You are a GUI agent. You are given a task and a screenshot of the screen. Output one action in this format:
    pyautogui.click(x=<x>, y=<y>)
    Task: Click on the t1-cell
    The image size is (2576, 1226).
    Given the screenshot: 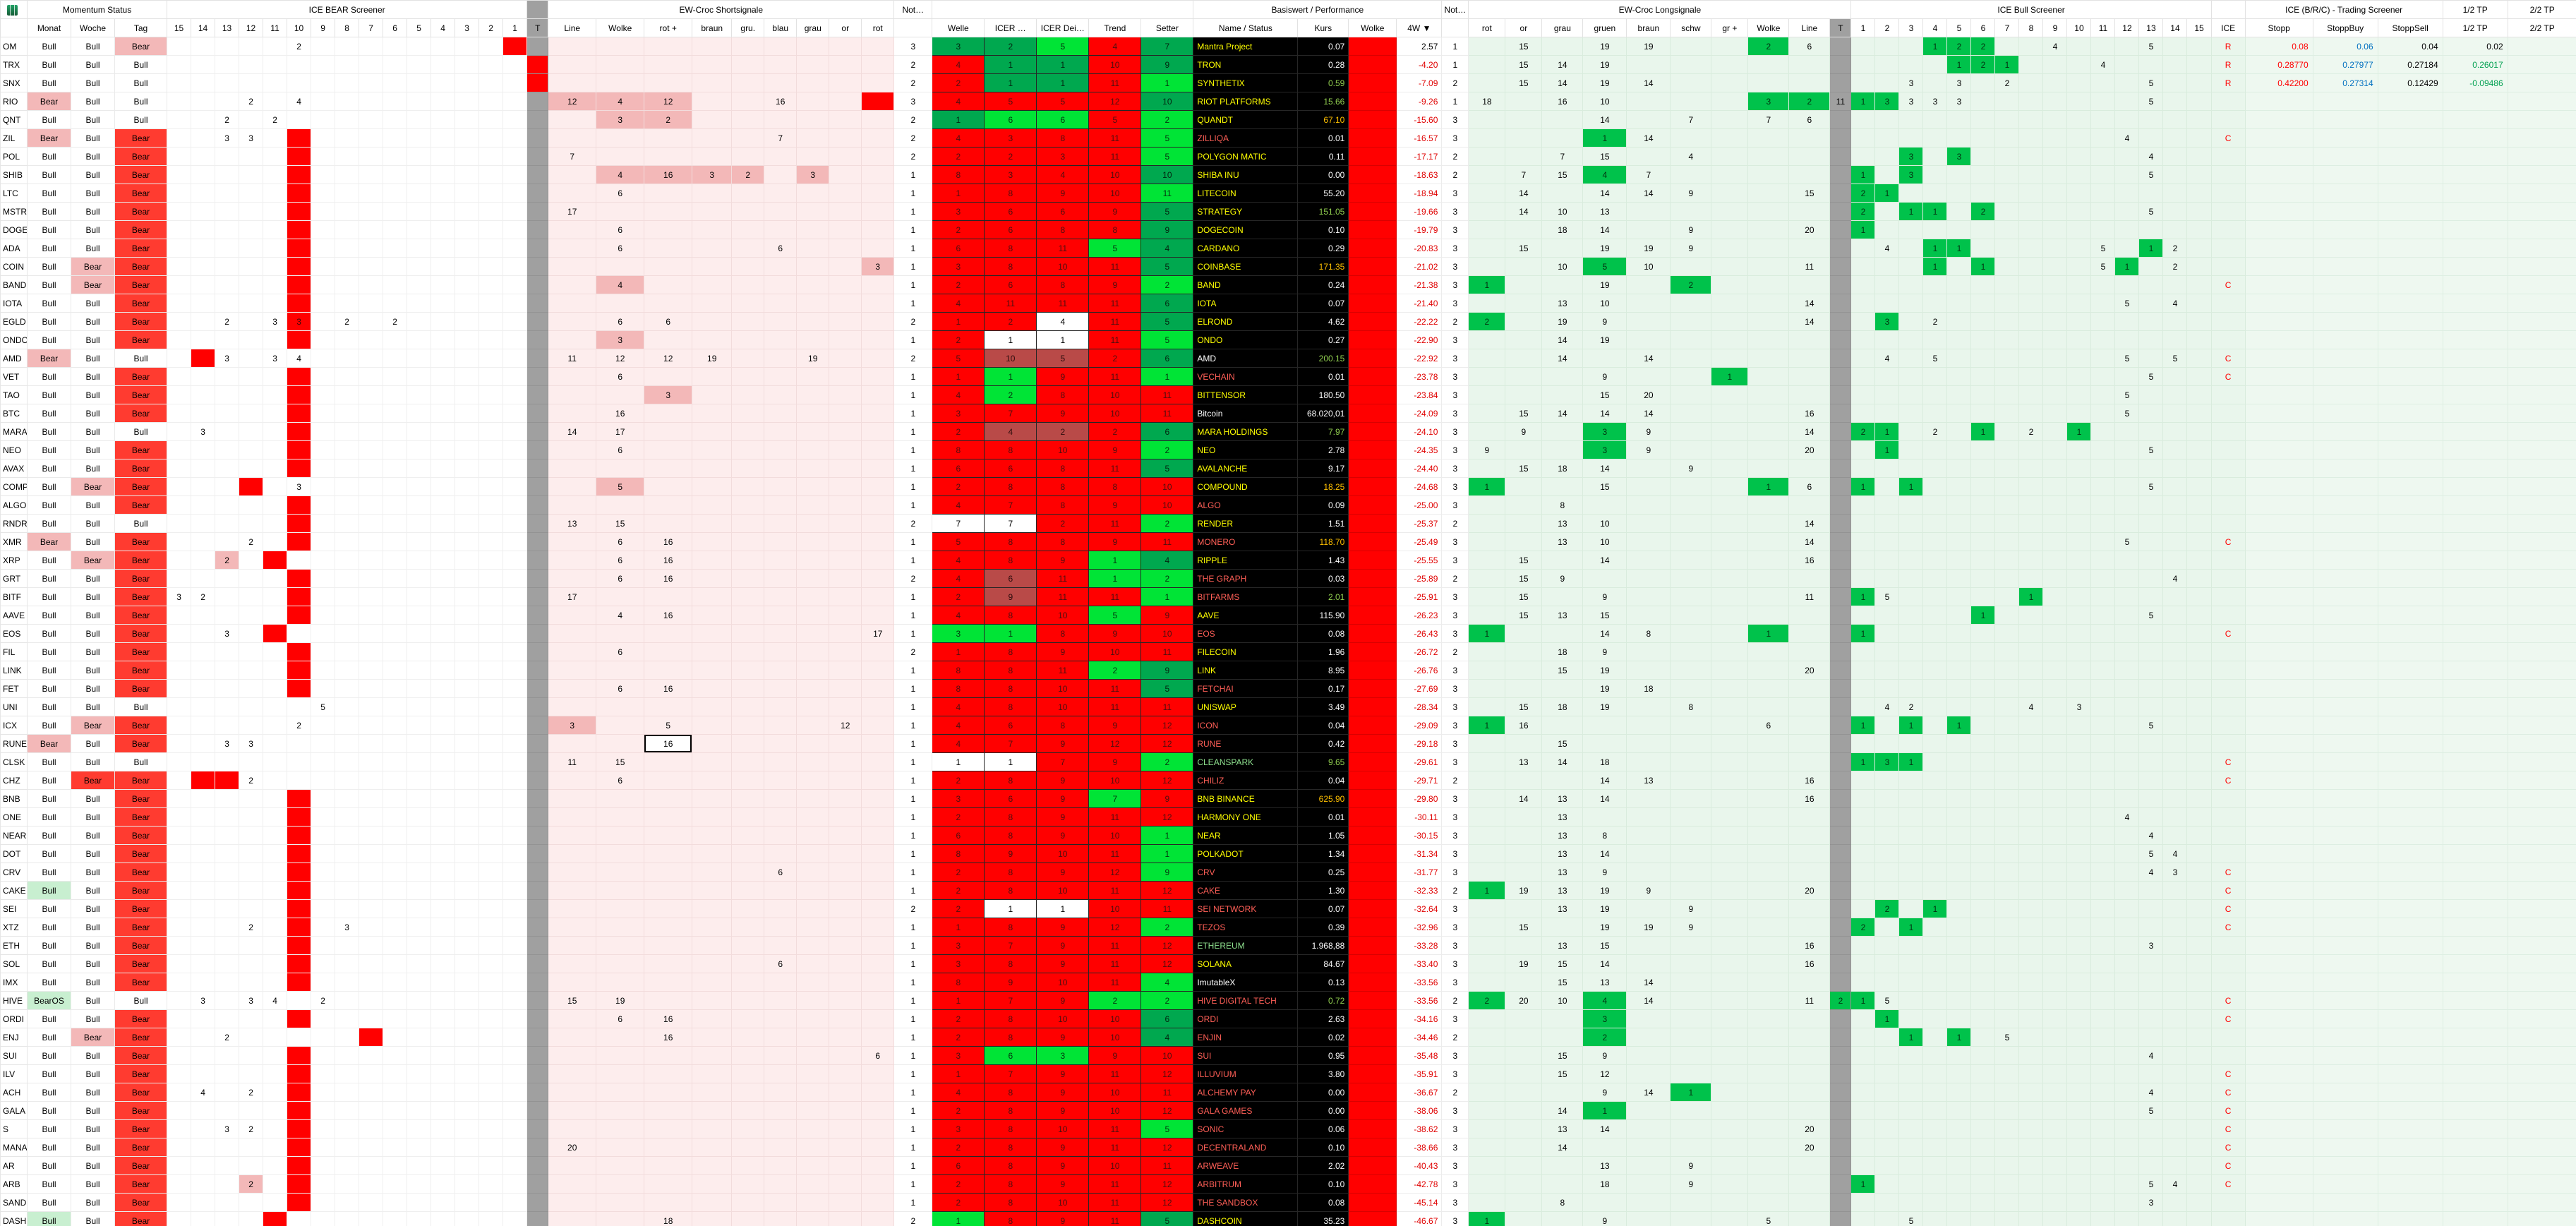 What is the action you would take?
    pyautogui.click(x=537, y=358)
    